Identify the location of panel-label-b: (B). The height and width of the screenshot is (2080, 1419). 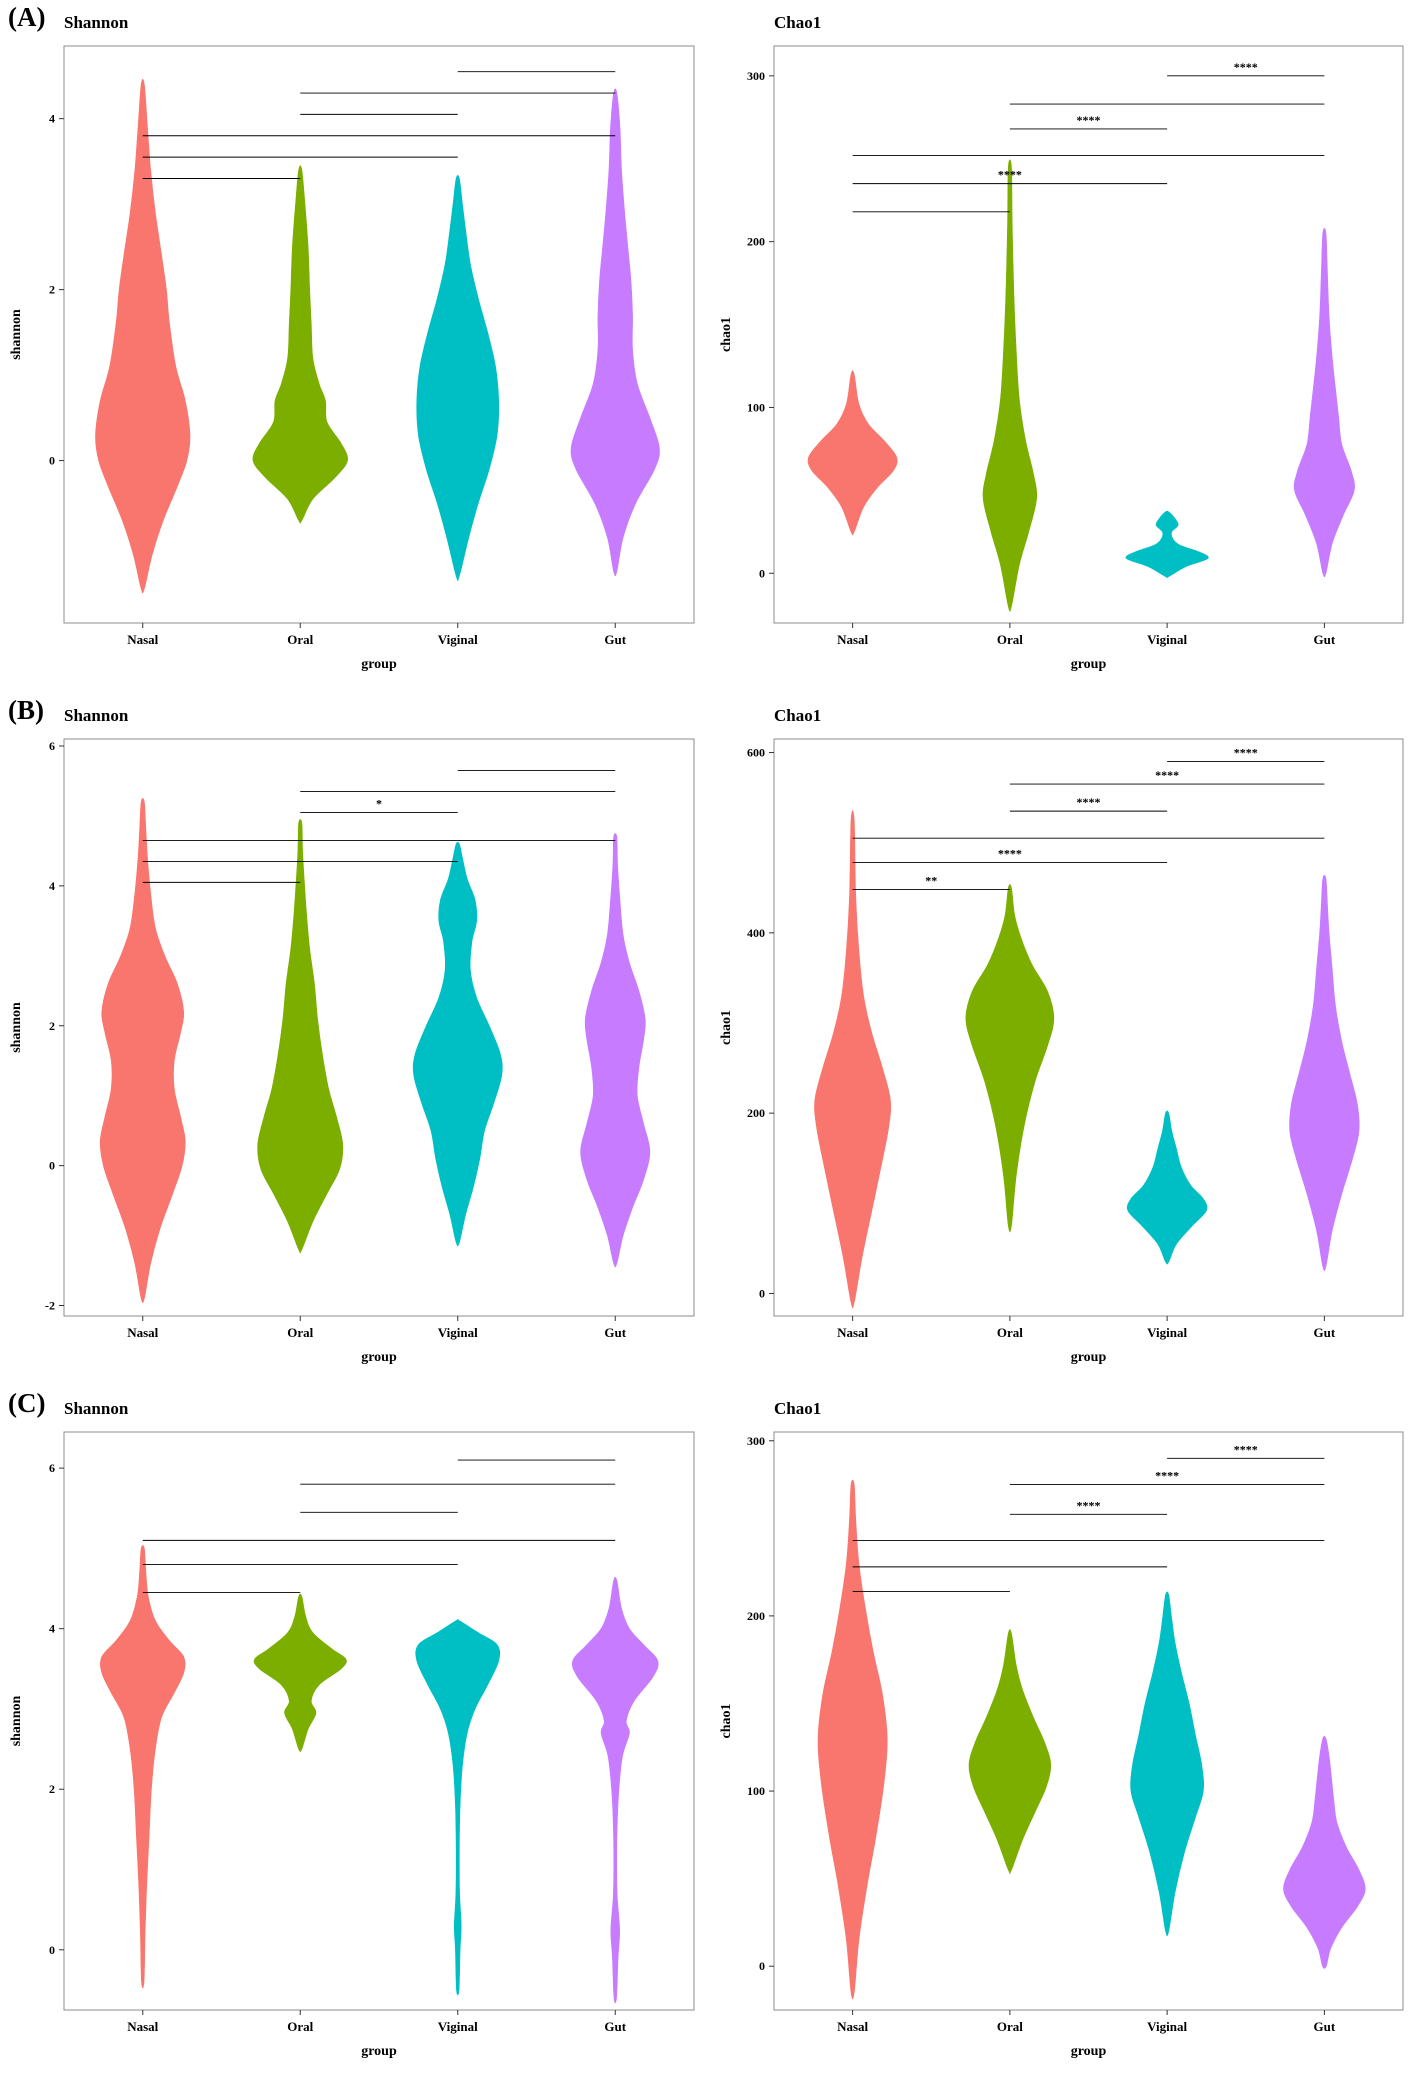
(26, 710).